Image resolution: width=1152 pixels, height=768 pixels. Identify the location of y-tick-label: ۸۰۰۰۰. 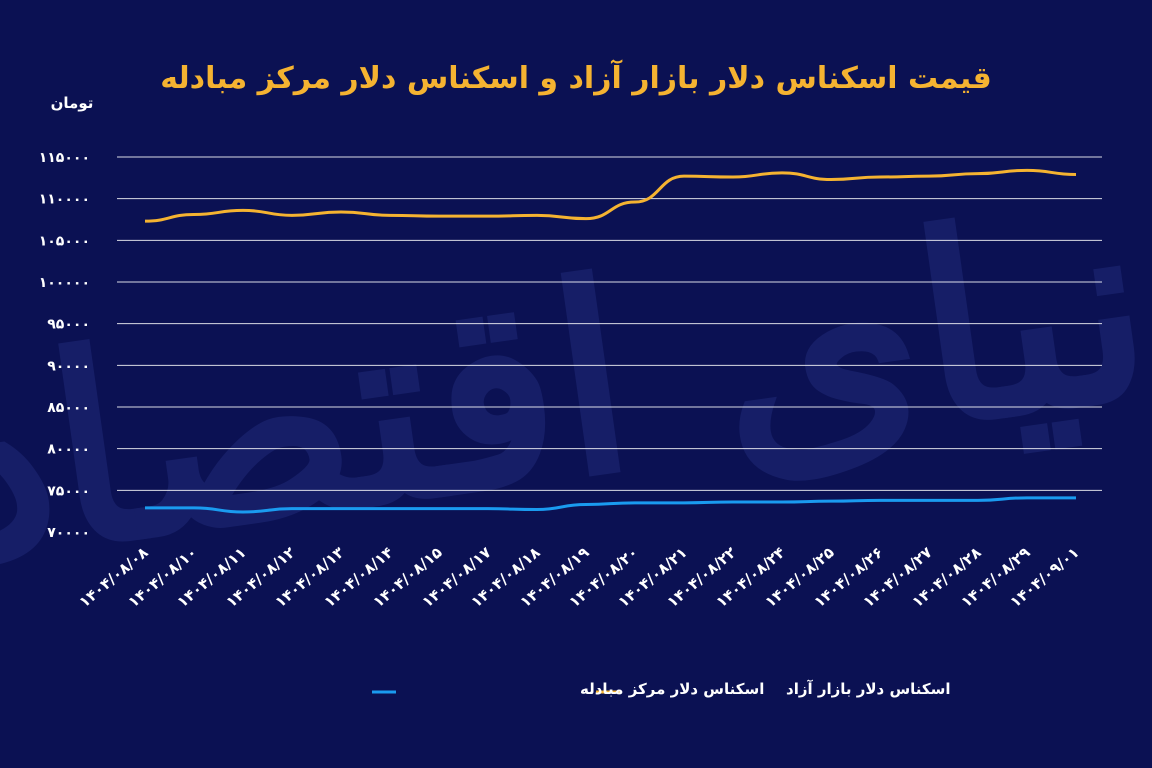
(68, 450).